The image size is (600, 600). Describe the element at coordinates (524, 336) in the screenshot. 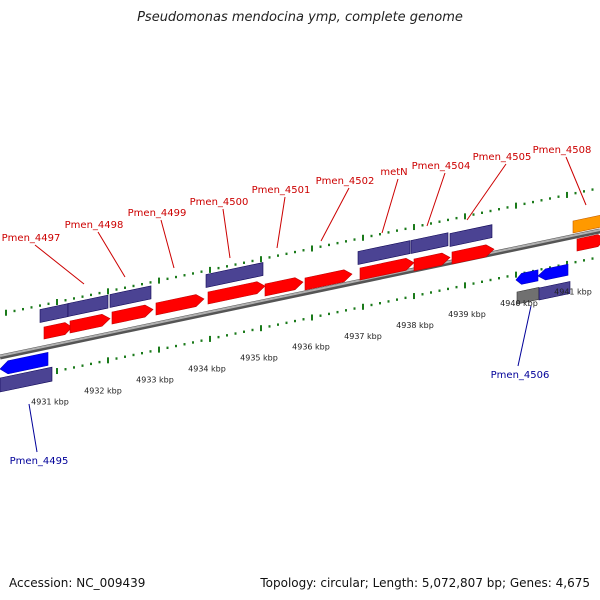

I see `reverse-gene-leader` at that location.